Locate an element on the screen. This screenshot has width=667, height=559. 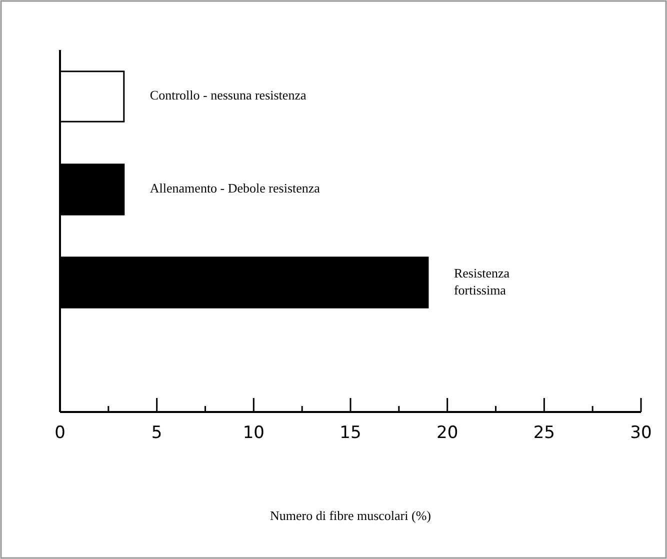
x-tick-label: 20 is located at coordinates (447, 433).